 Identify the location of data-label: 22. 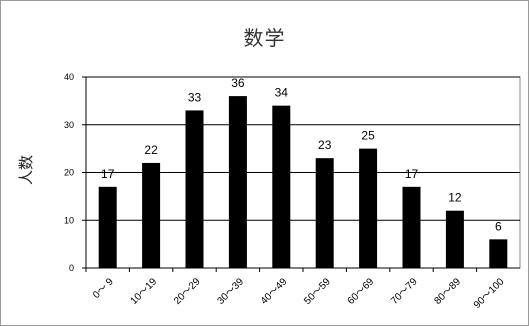
(151, 150).